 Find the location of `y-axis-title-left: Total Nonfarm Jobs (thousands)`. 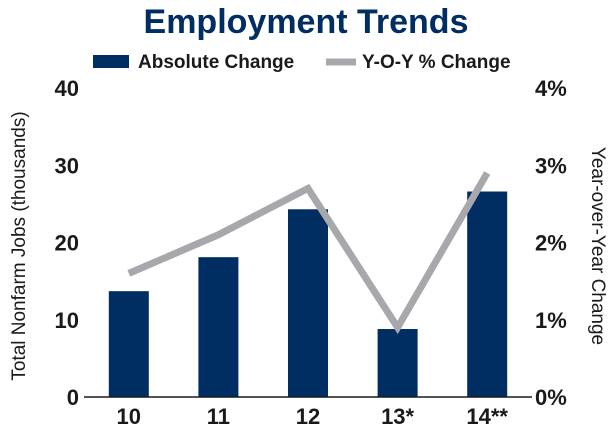

y-axis-title-left: Total Nonfarm Jobs (thousands) is located at coordinates (19, 245).